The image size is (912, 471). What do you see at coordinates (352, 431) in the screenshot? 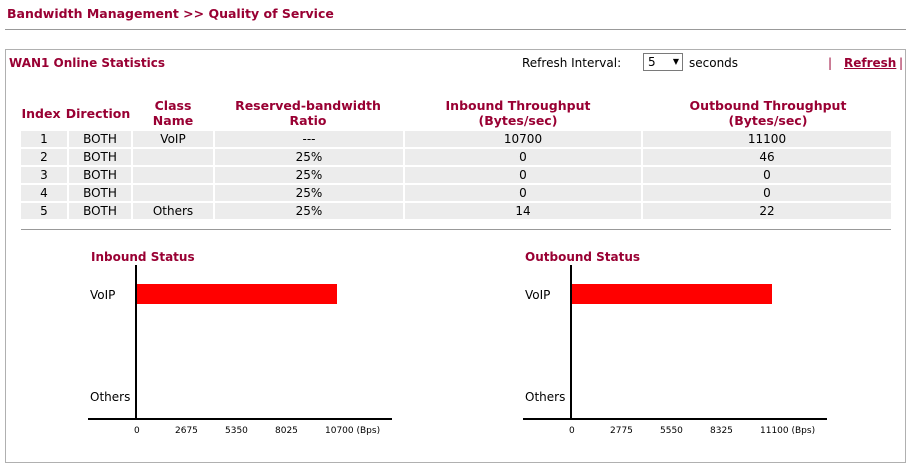
I see `tick-label: 10700 (Bps)` at bounding box center [352, 431].